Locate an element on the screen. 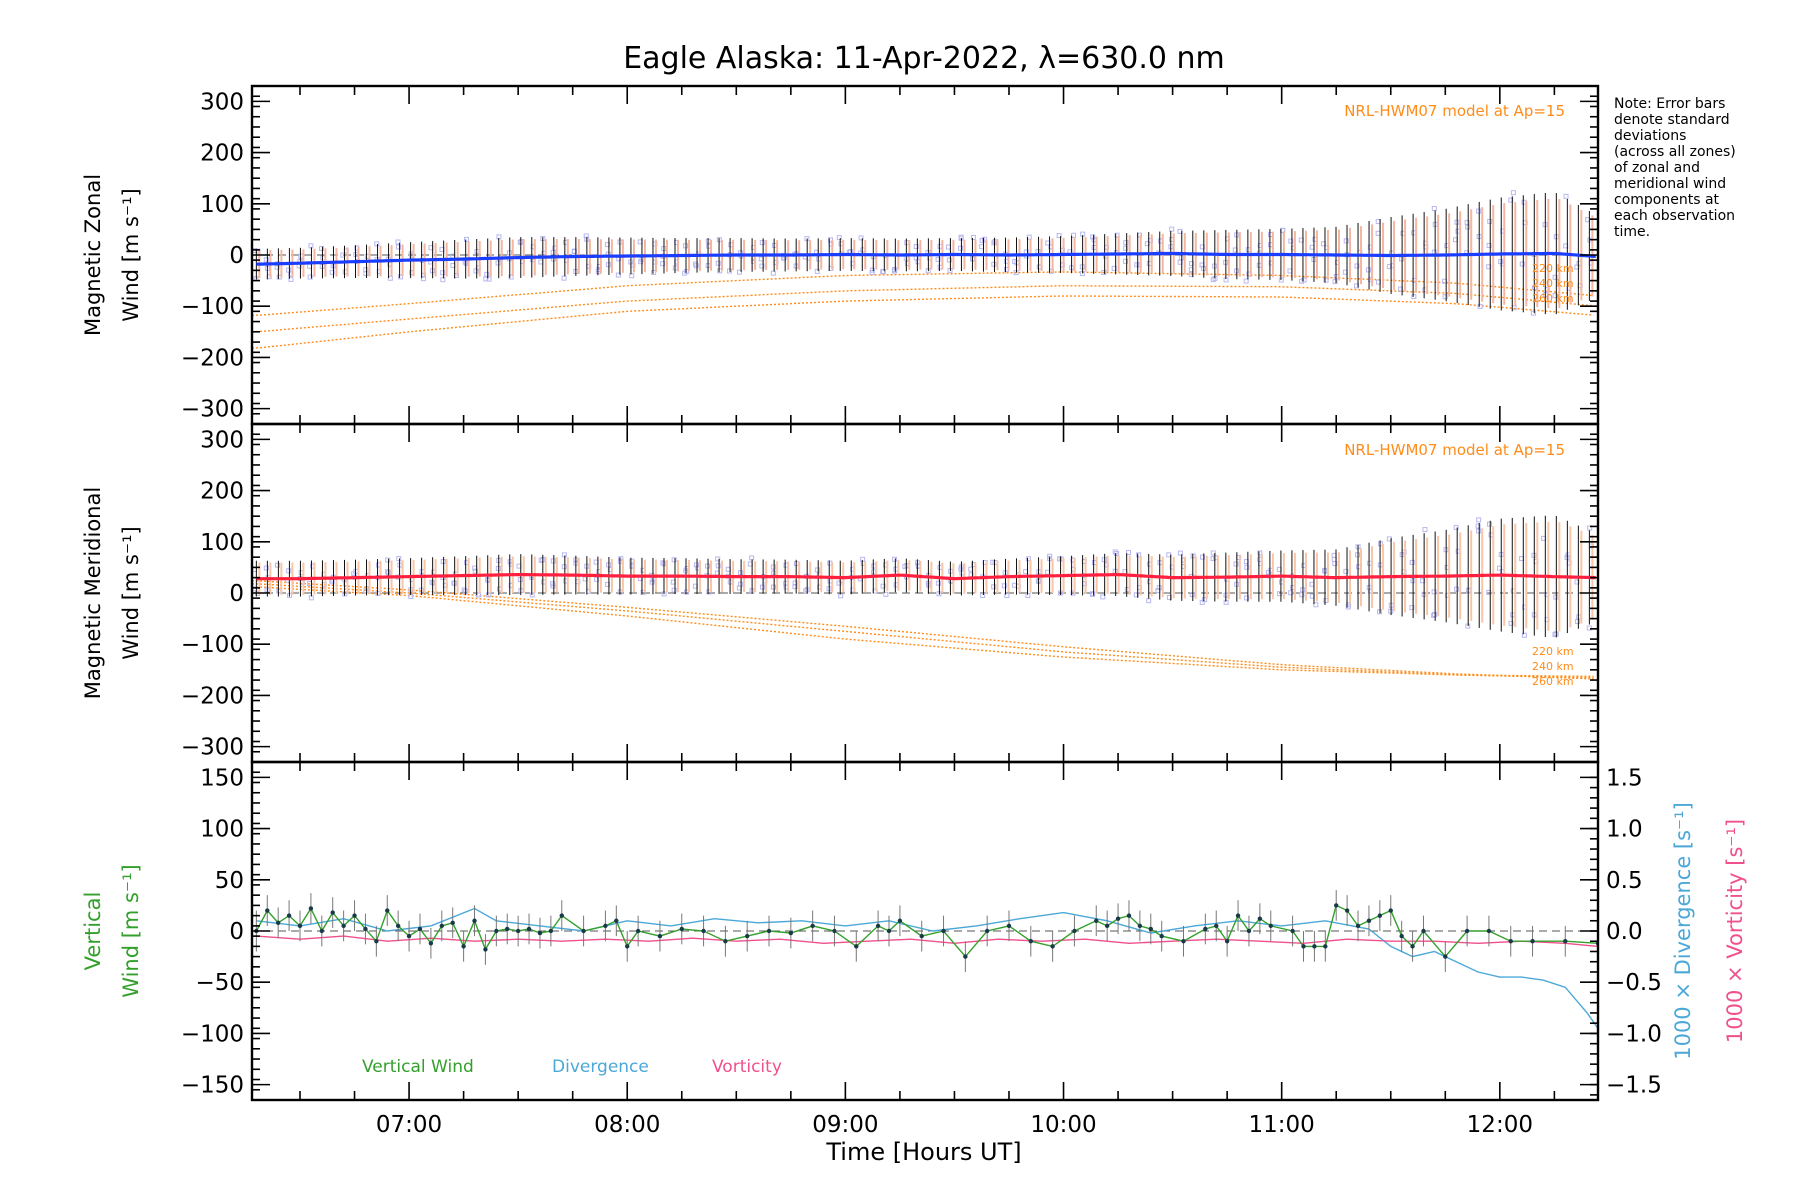  x-axis-label: Time [Hours UT] is located at coordinates (923, 1152).